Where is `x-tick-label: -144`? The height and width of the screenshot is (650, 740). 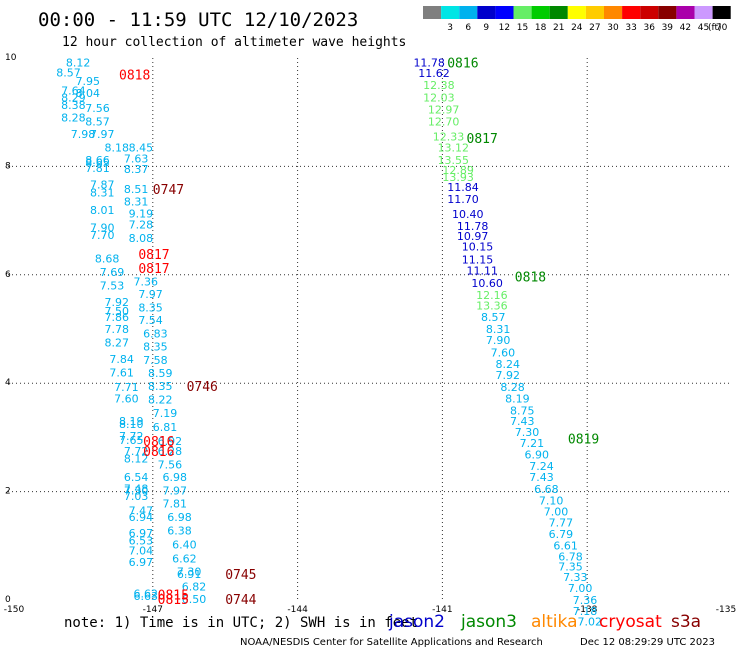 x-tick-label: -144 is located at coordinates (297, 610).